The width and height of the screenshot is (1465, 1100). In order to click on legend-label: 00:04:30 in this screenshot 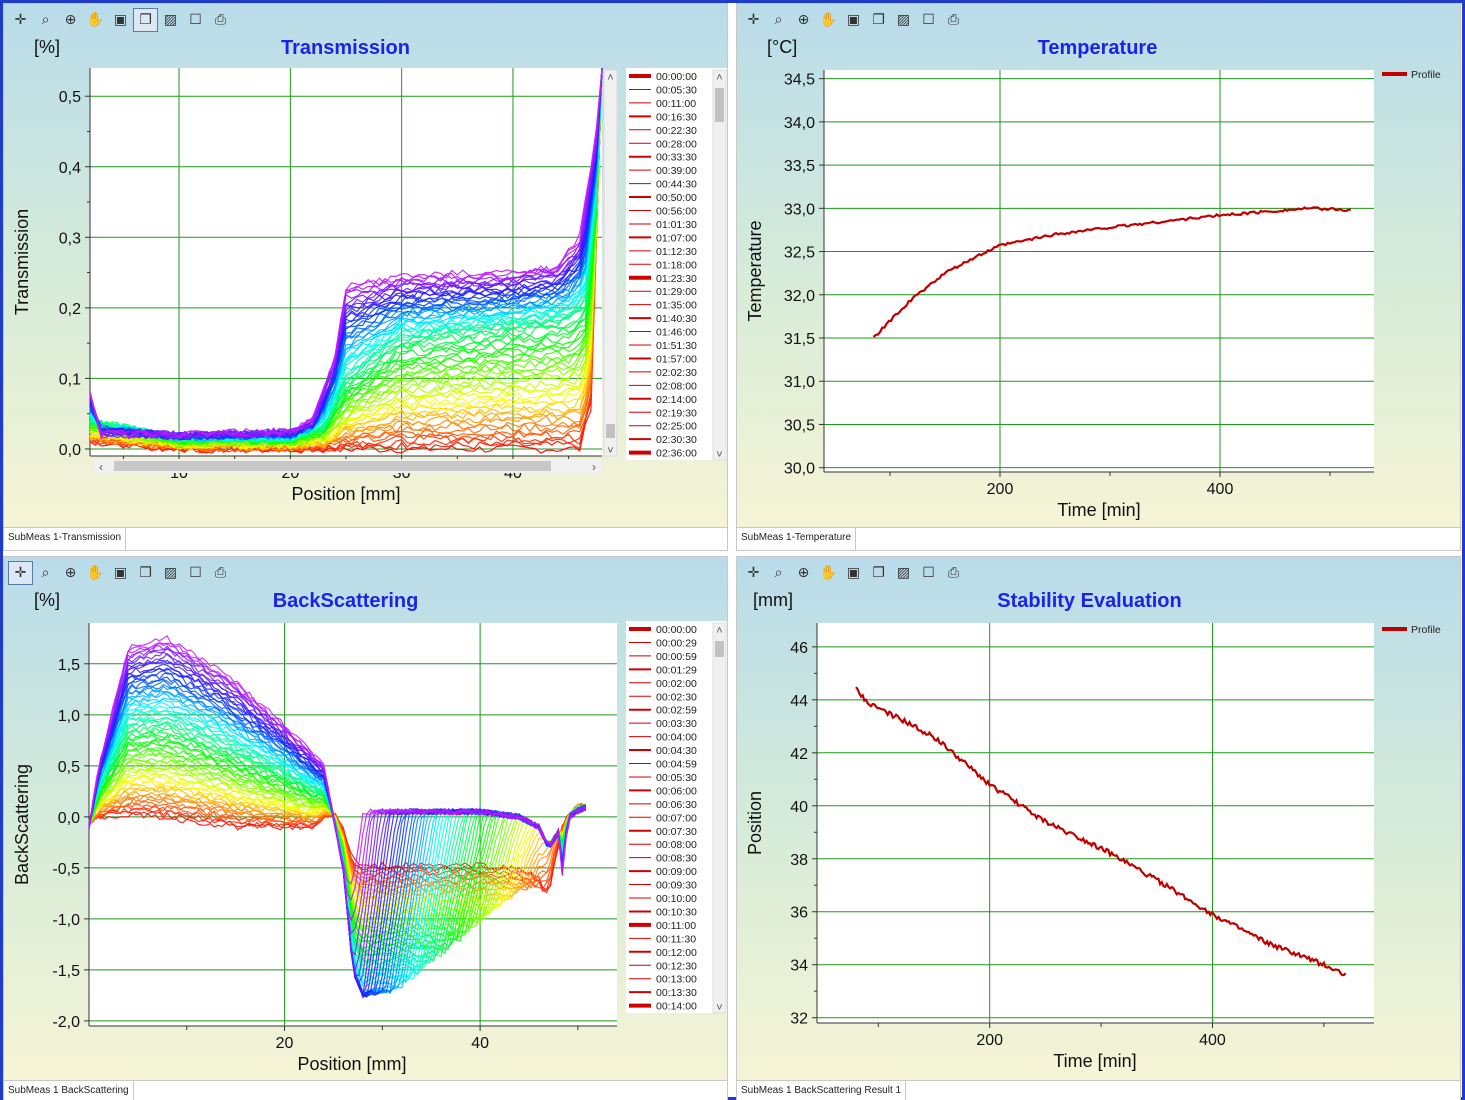, I will do `click(676, 751)`.